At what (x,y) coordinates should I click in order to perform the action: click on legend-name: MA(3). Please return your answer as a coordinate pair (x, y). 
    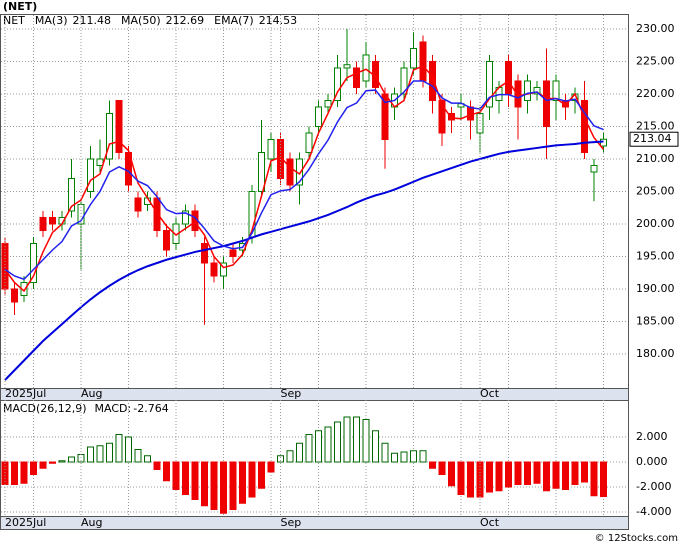
    Looking at the image, I should click on (51, 20).